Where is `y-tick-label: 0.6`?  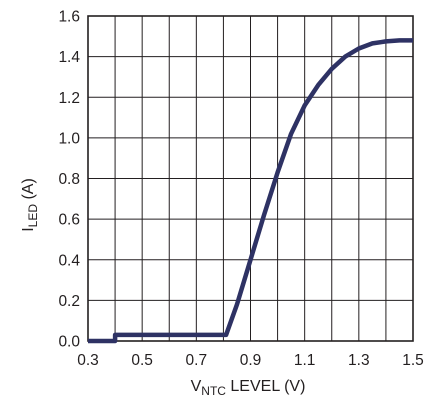
y-tick-label: 0.6 is located at coordinates (69, 220).